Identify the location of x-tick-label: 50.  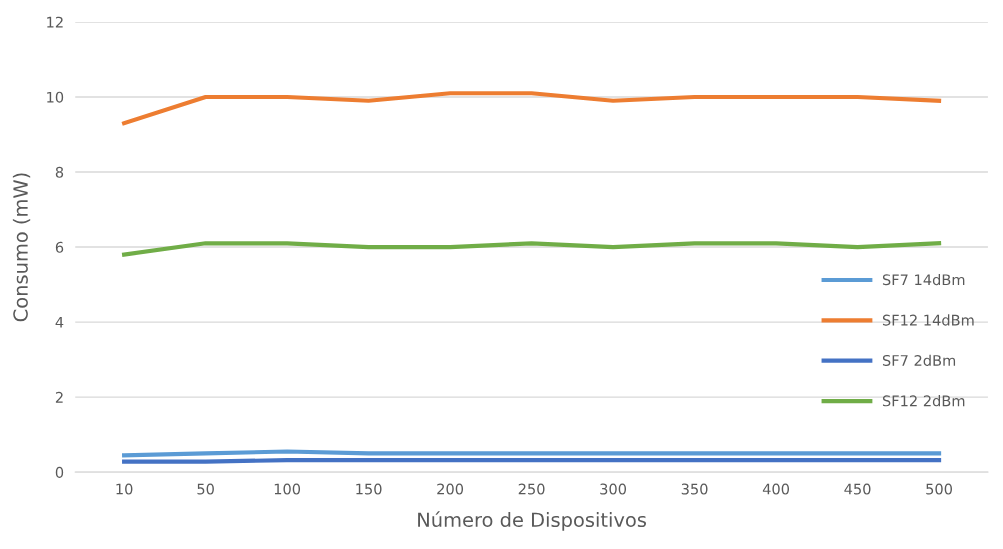
(205, 489).